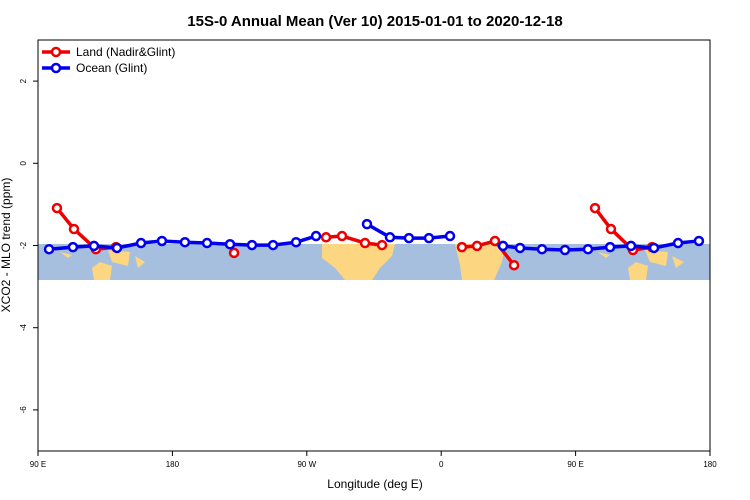 This screenshot has width=750, height=500. What do you see at coordinates (23, 163) in the screenshot?
I see `y-tick-label: 0` at bounding box center [23, 163].